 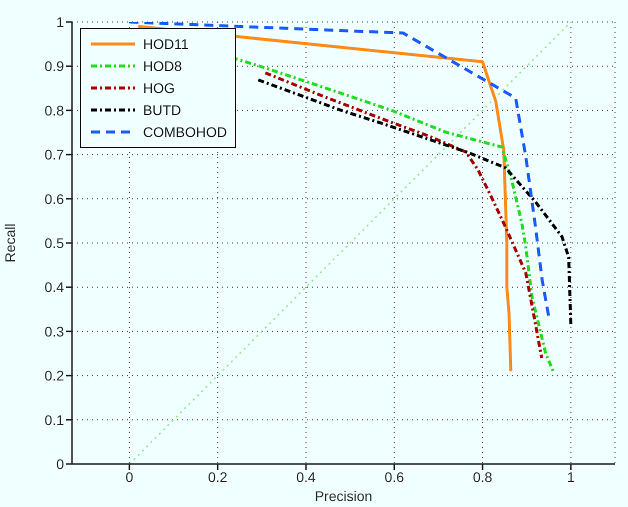 I want to click on legend-label: HOD8, so click(x=162, y=66).